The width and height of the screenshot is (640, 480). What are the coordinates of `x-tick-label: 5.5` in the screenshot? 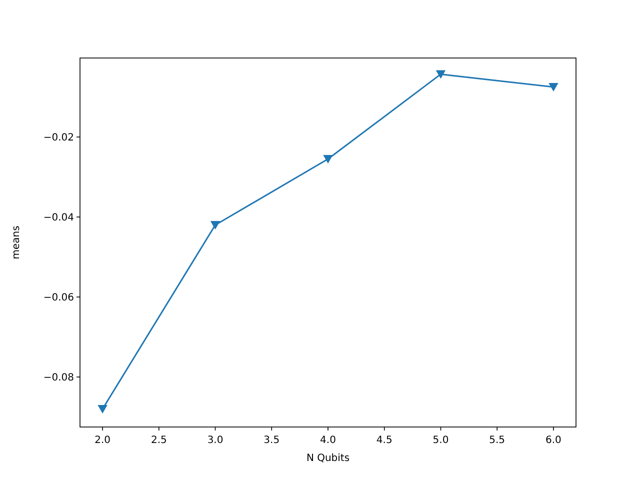 It's located at (497, 440).